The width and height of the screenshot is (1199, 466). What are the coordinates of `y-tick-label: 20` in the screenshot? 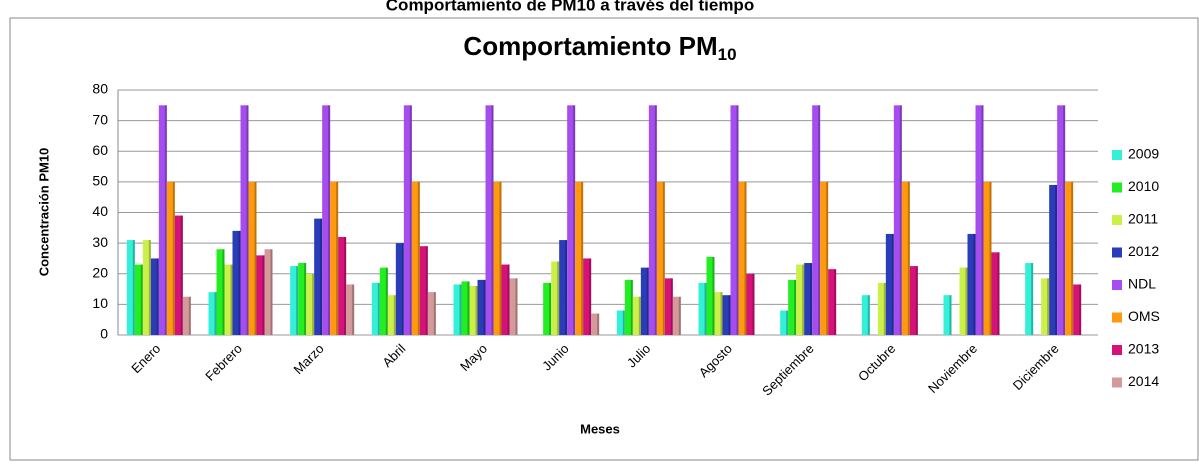 It's located at (100, 272).